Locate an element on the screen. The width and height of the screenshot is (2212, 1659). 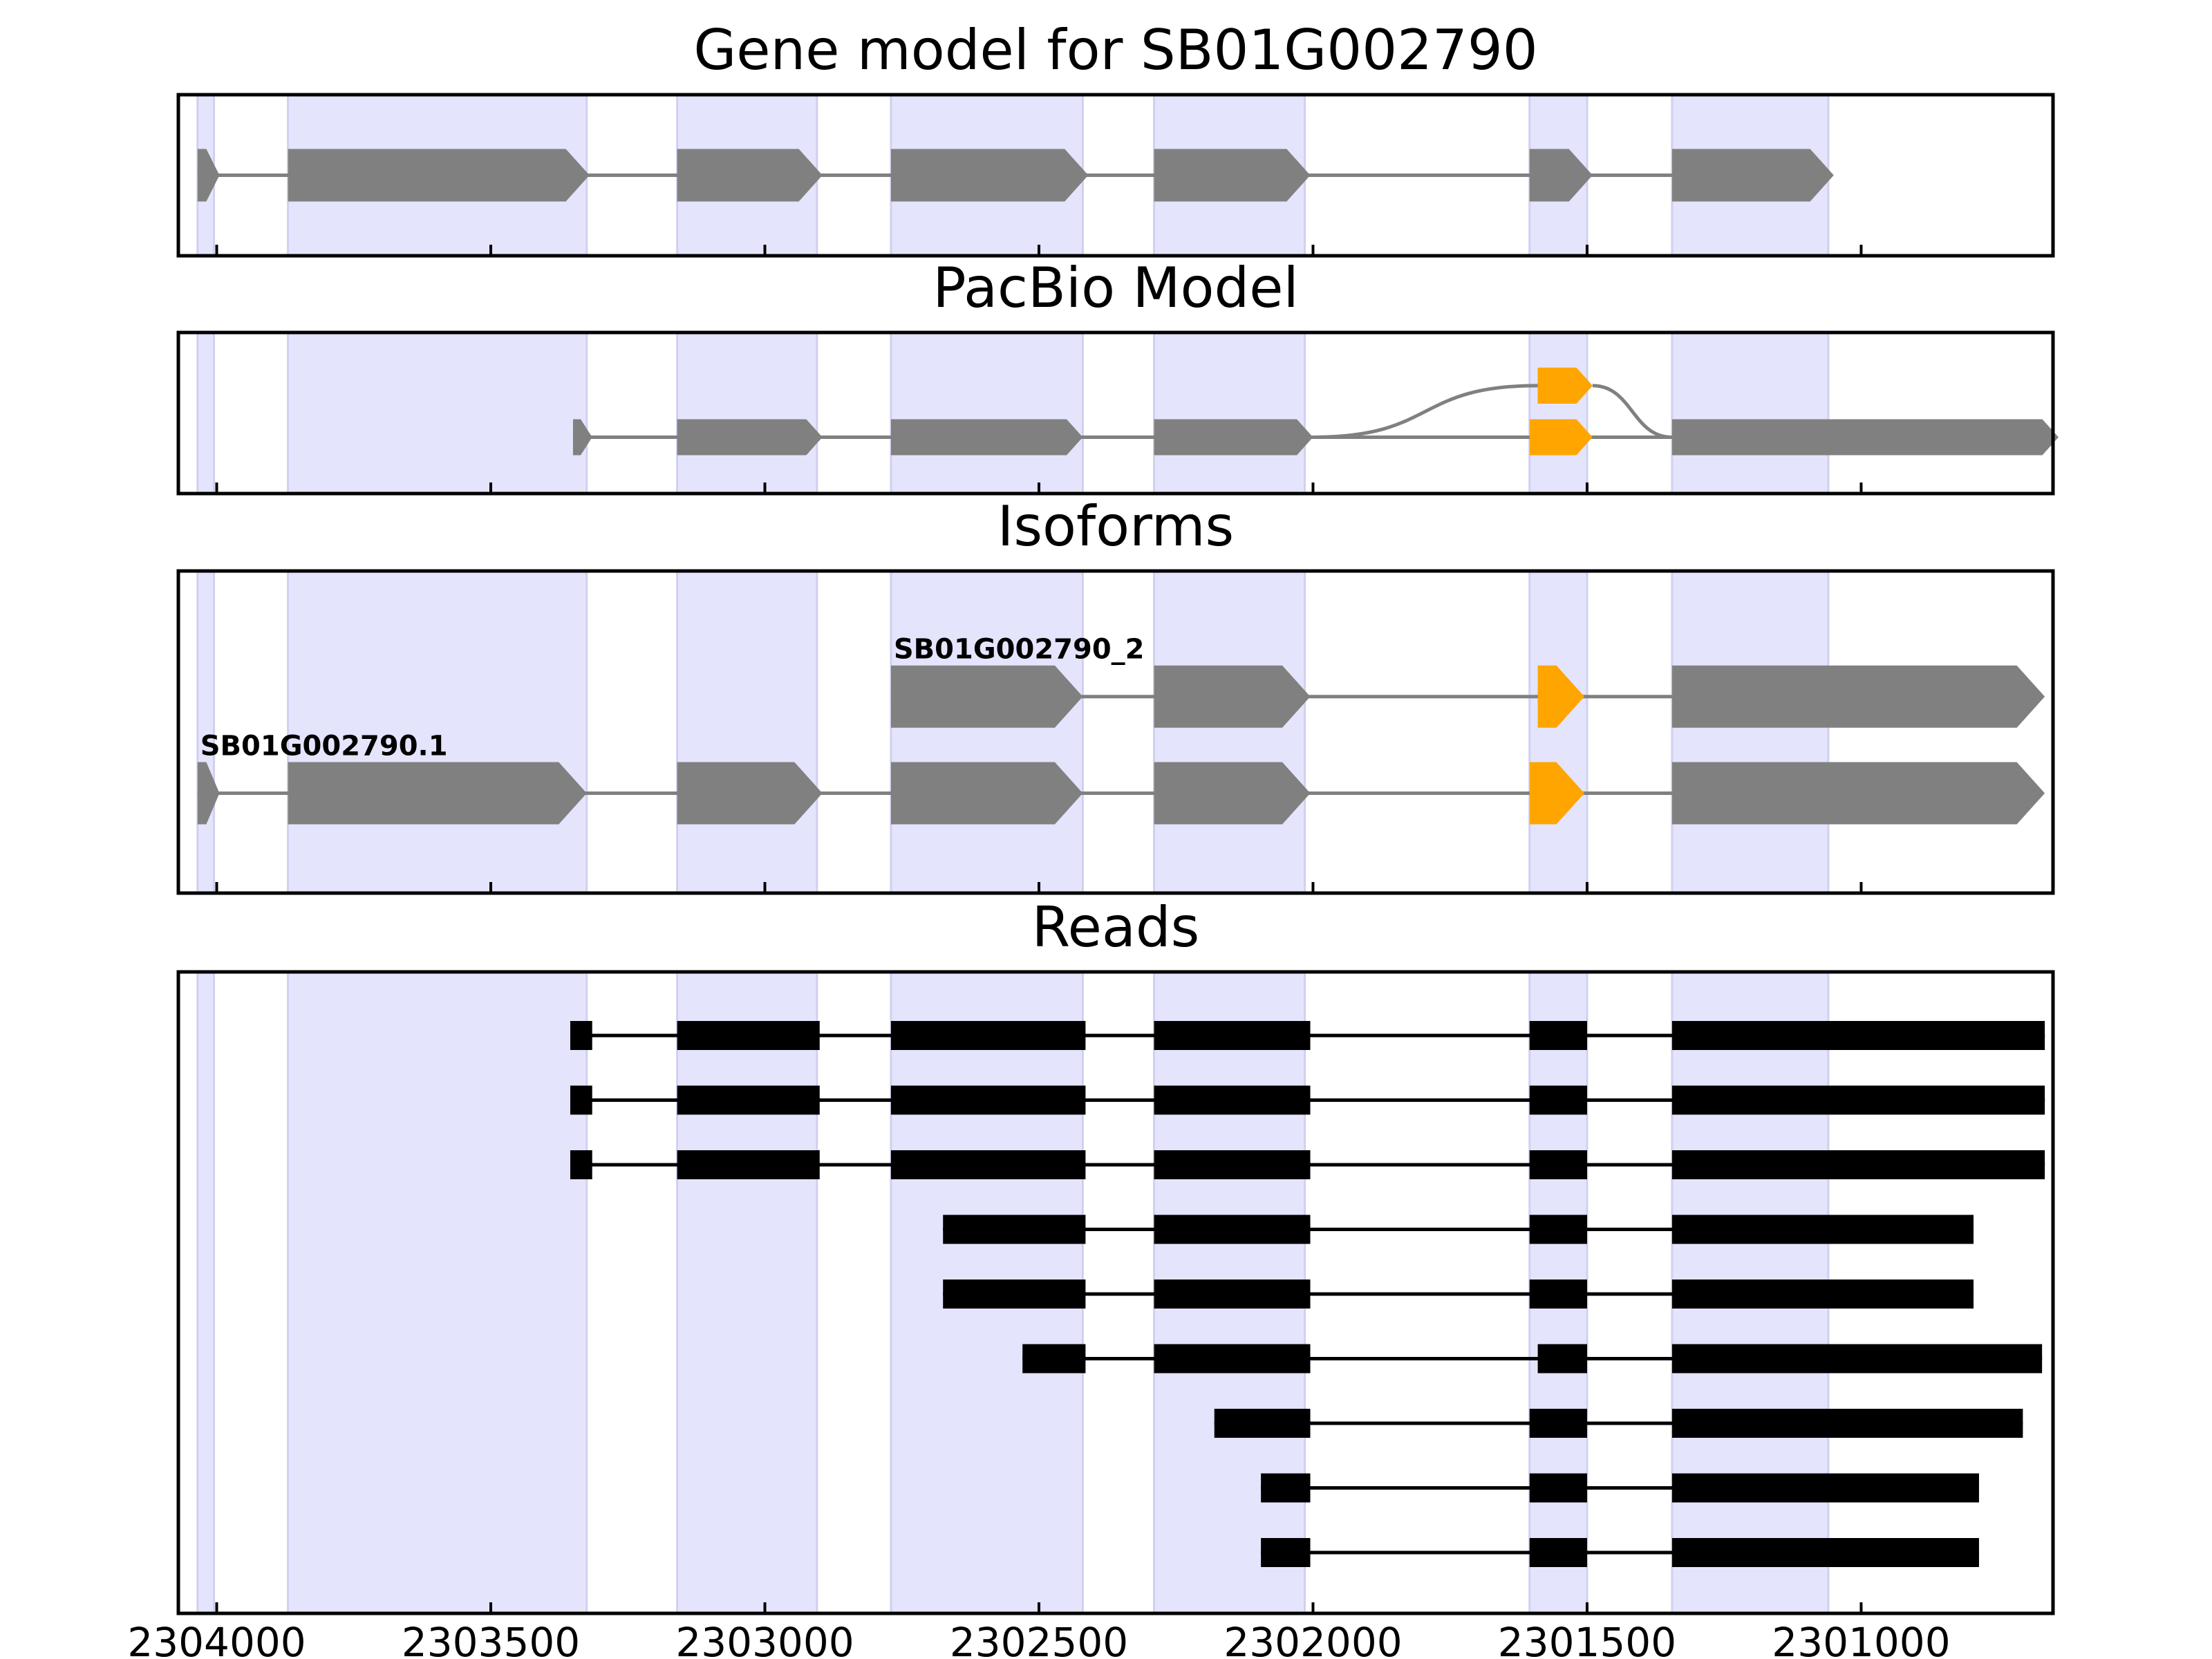
x-tick-label: 2303500 is located at coordinates (491, 1639).